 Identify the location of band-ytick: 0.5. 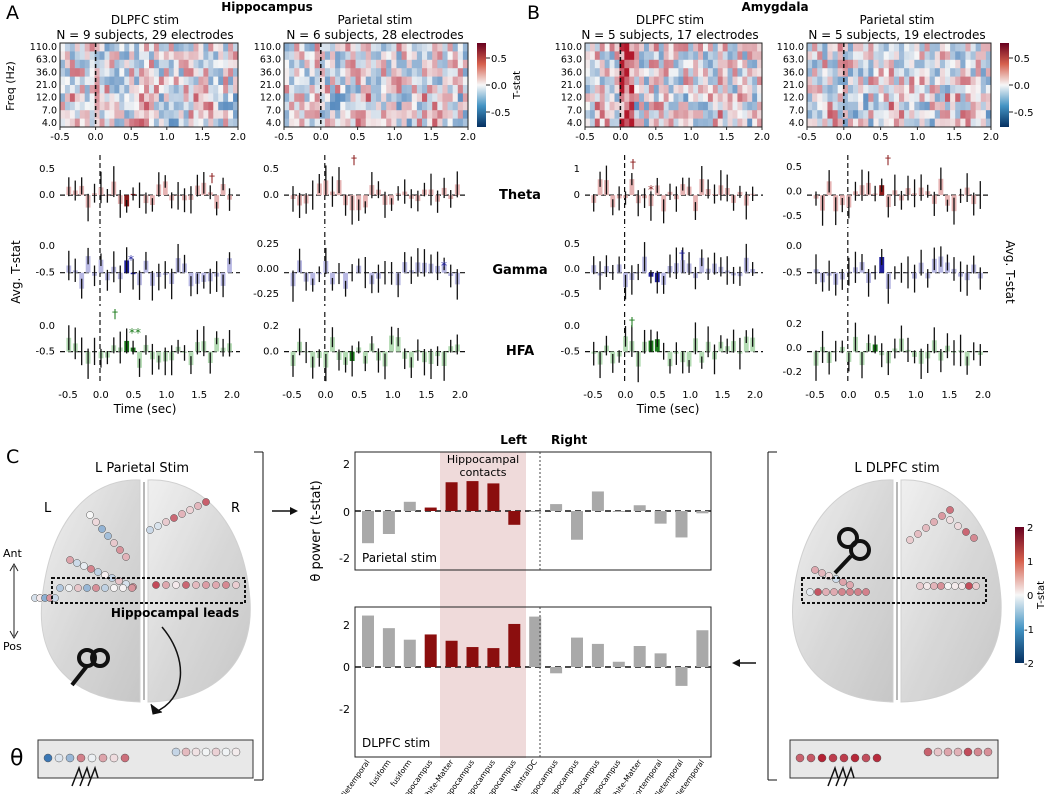
(271, 169).